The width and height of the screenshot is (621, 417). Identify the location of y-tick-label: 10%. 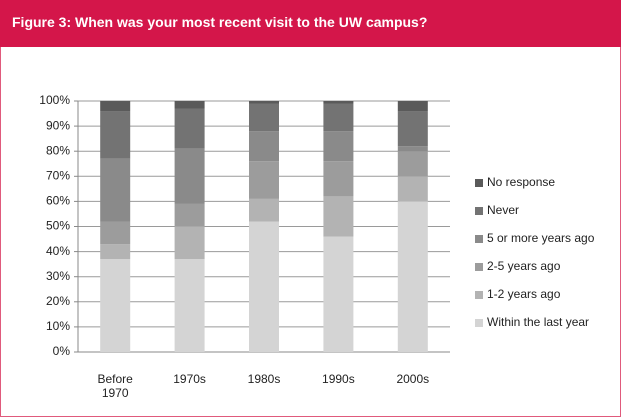
(58, 326).